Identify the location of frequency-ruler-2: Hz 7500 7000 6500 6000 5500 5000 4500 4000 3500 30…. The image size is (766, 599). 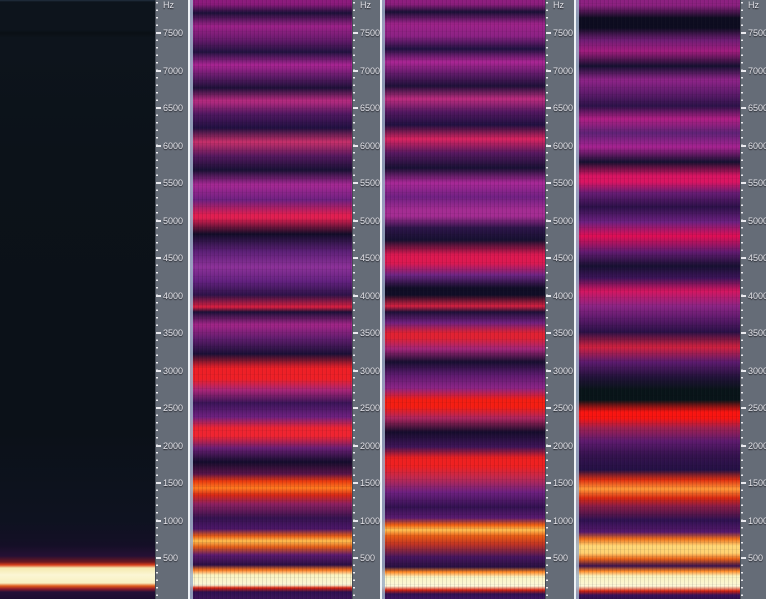
(367, 299).